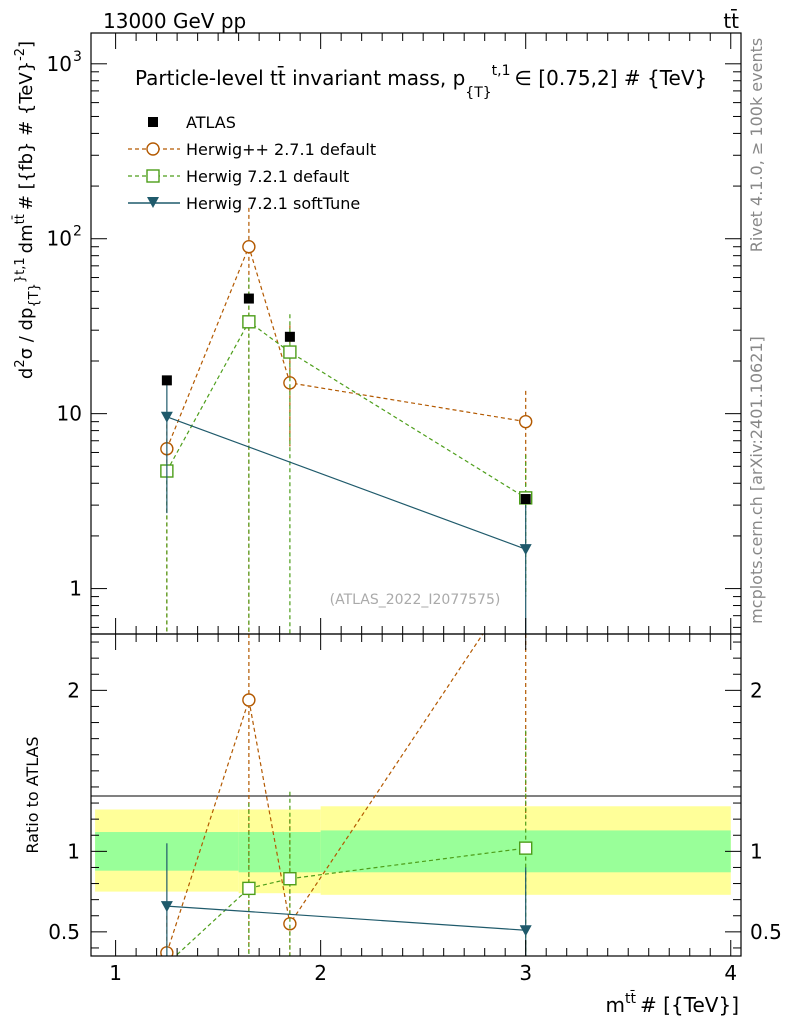 The height and width of the screenshot is (1024, 786). I want to click on title-main: Particle-level t, so click(206, 78).